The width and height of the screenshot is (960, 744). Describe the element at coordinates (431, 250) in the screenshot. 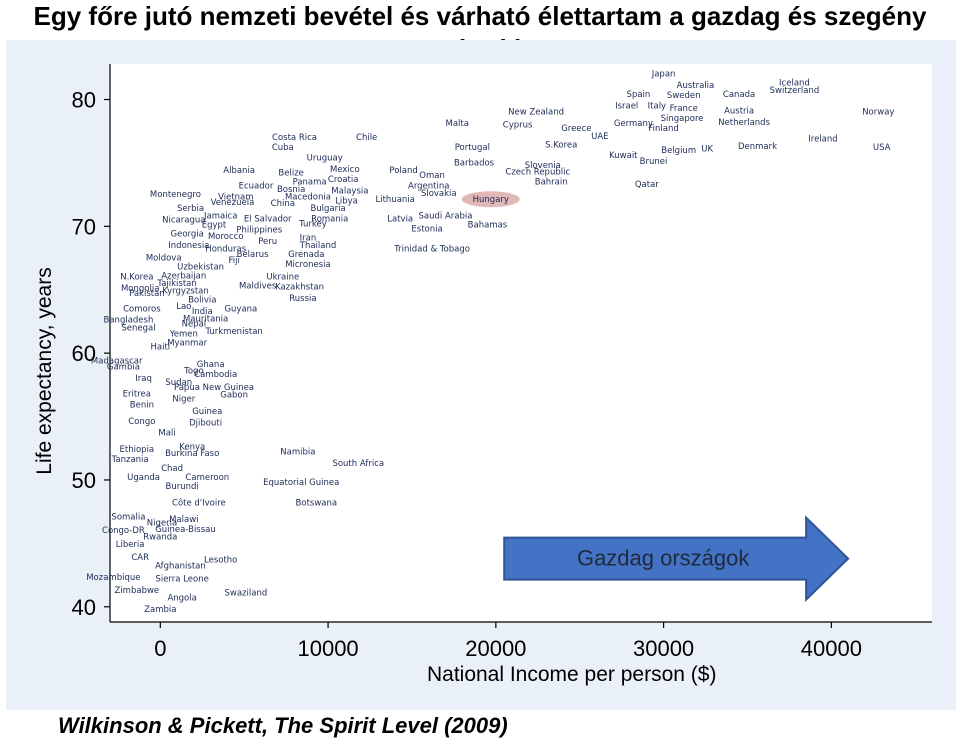

I see `point-label: Trinidad & Tobago` at that location.